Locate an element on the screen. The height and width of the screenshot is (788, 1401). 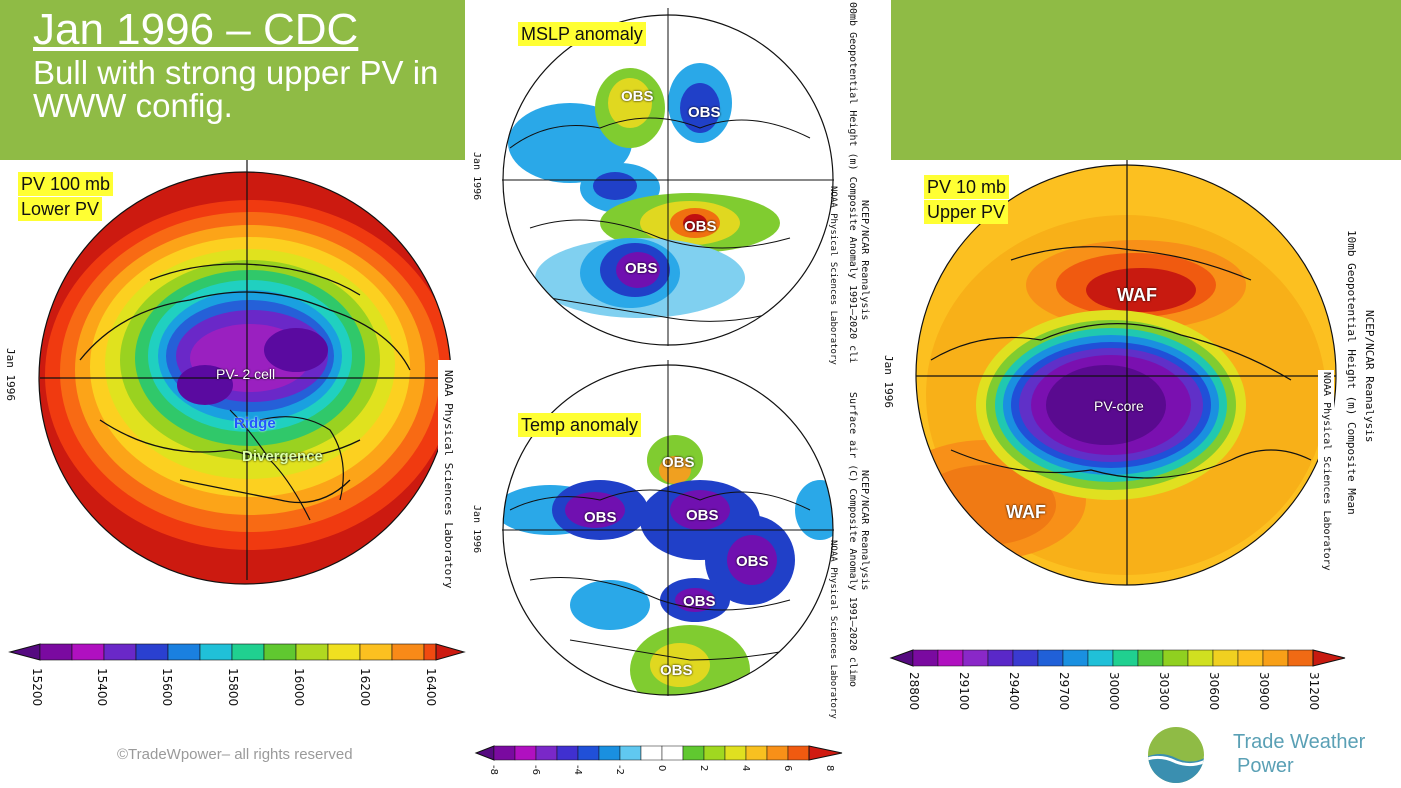
temp-tick: 2 is located at coordinates (703, 768).